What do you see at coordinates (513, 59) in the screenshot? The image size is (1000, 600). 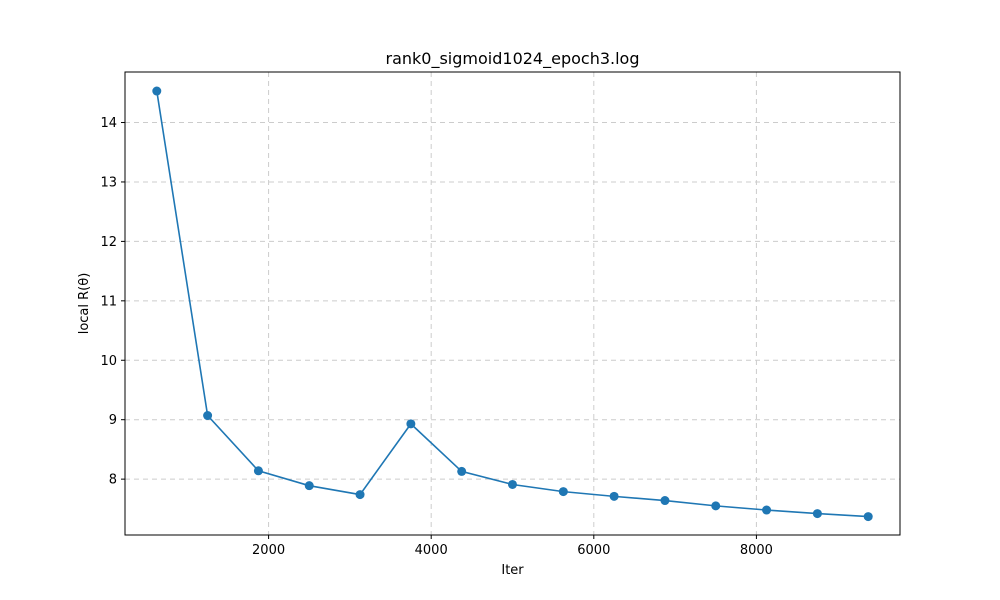 I see `chart-title: rank0_sigmoid1024_epoch3.log` at bounding box center [513, 59].